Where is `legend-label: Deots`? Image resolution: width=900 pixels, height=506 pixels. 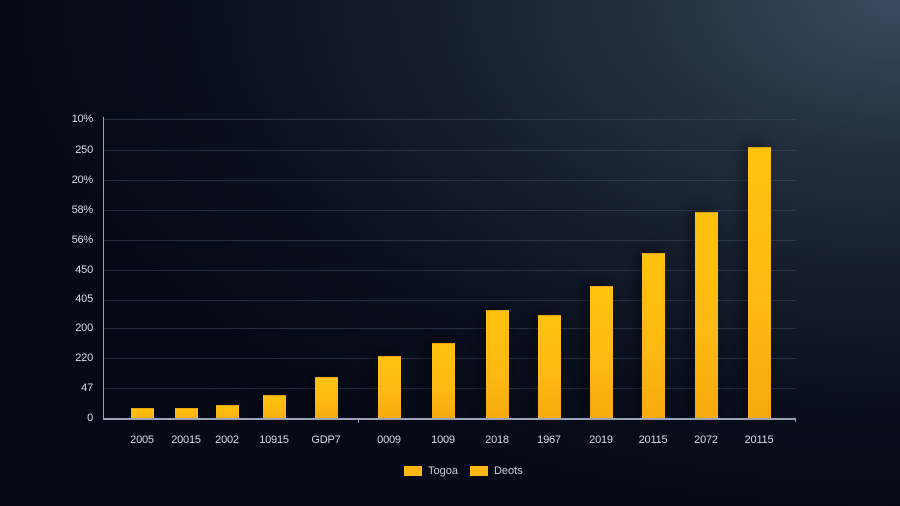 legend-label: Deots is located at coordinates (508, 471).